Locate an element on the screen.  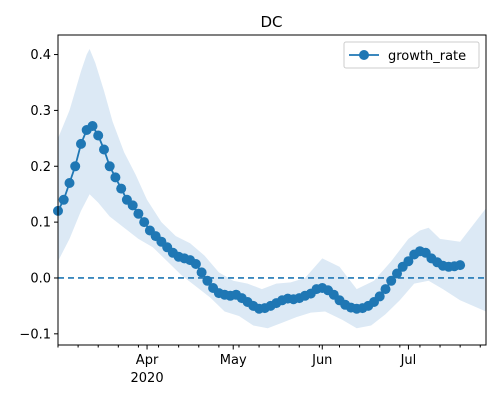
y-tick-label: 0.3 is located at coordinates (40, 111).